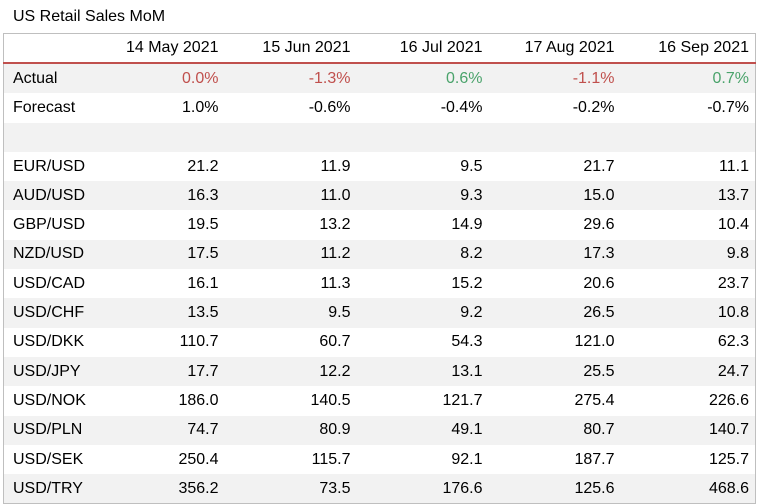 Image resolution: width=758 pixels, height=504 pixels. I want to click on pair-value-cell: 186.0, so click(198, 400).